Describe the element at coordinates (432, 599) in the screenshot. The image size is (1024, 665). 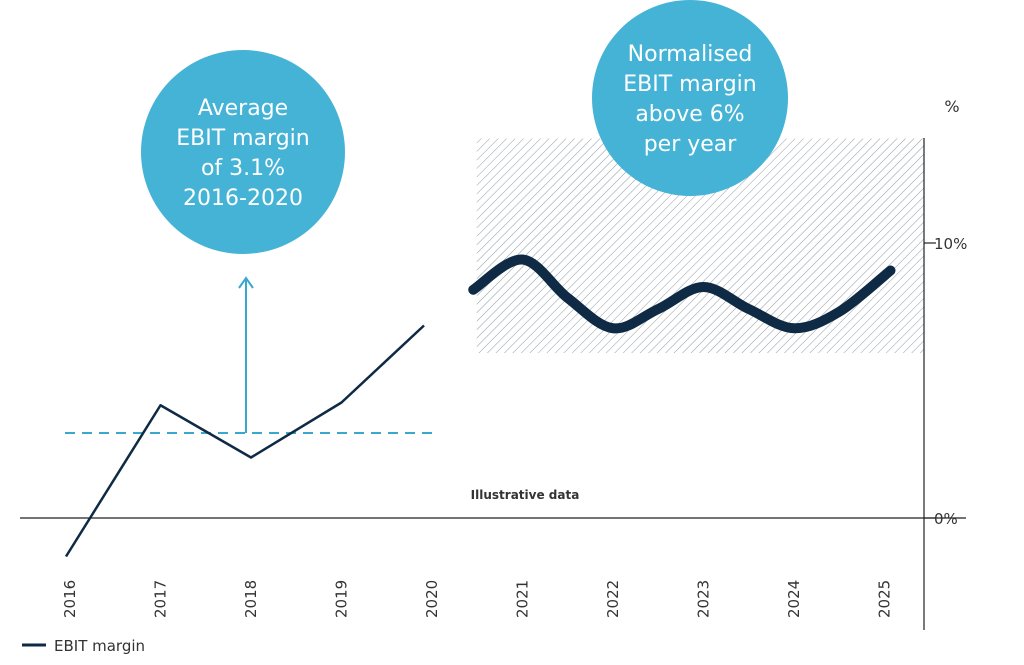
I see `x-tick-label: 2020` at that location.